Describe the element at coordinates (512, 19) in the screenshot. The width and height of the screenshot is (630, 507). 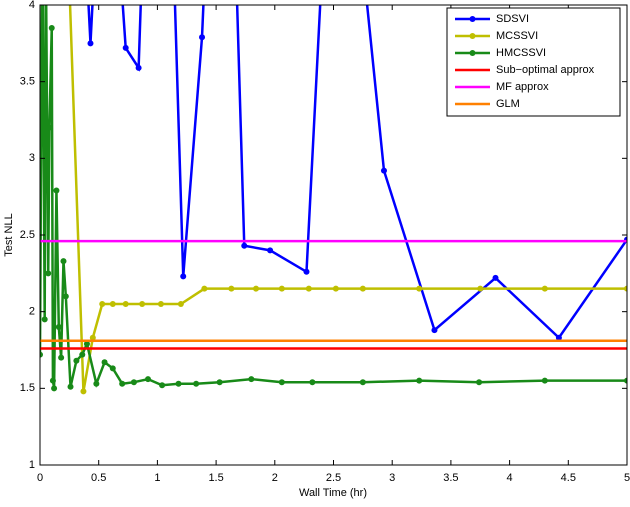
I see `legend-label: SDSVI` at that location.